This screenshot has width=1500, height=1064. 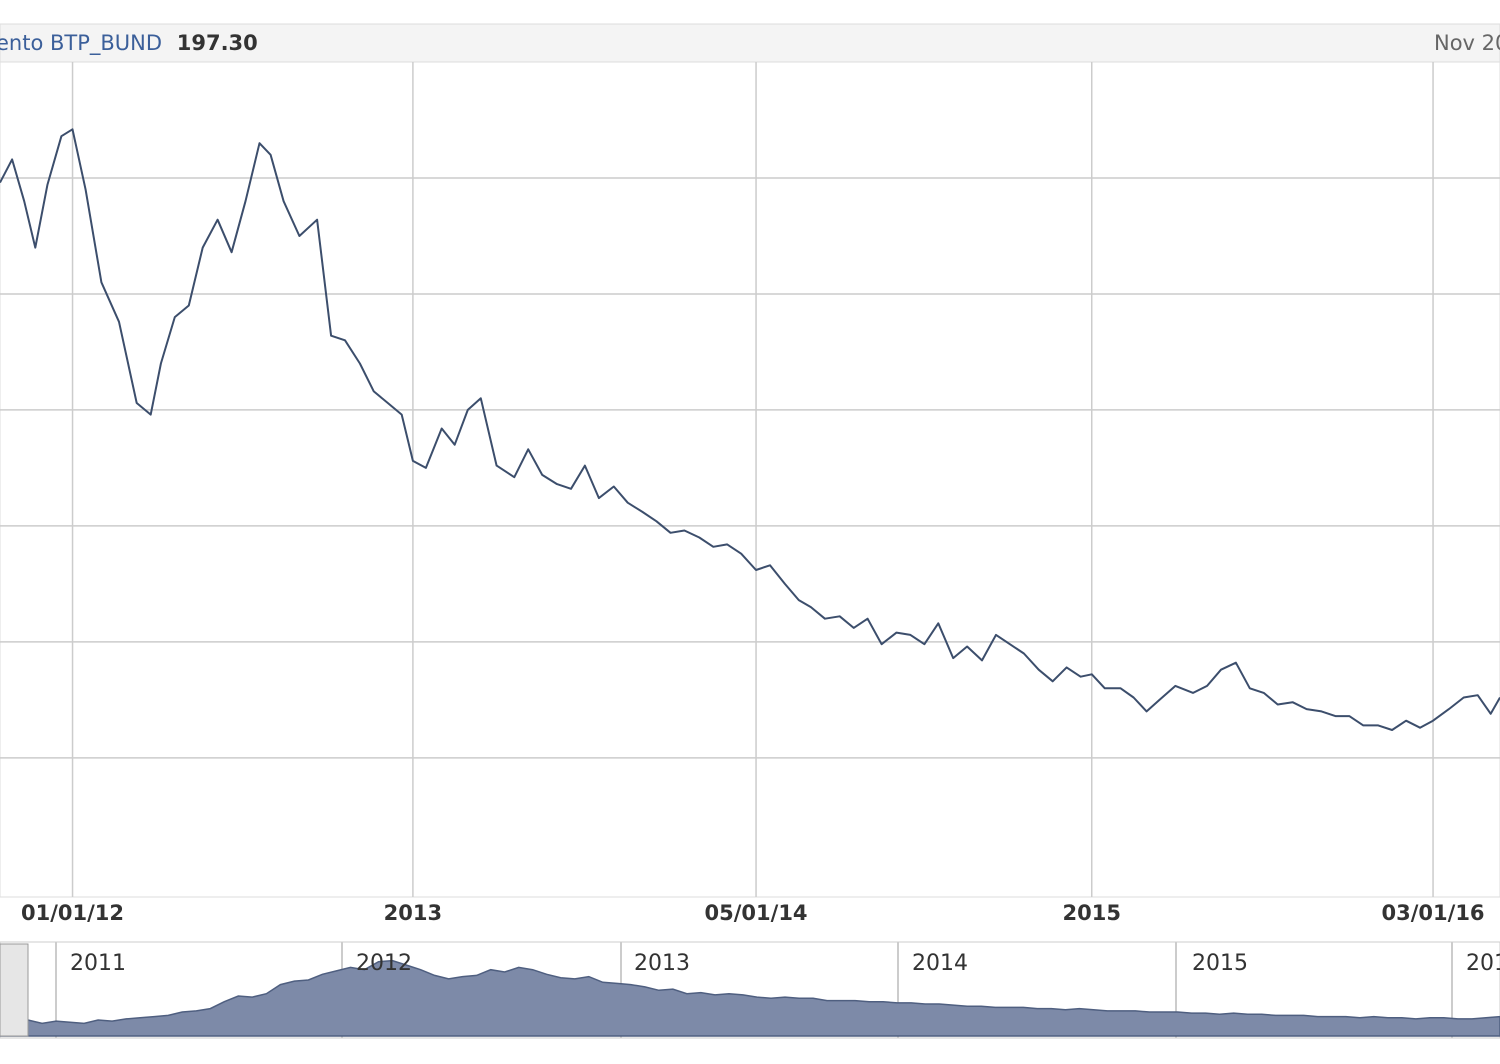 What do you see at coordinates (662, 963) in the screenshot?
I see `navigator-year-label: 2013` at bounding box center [662, 963].